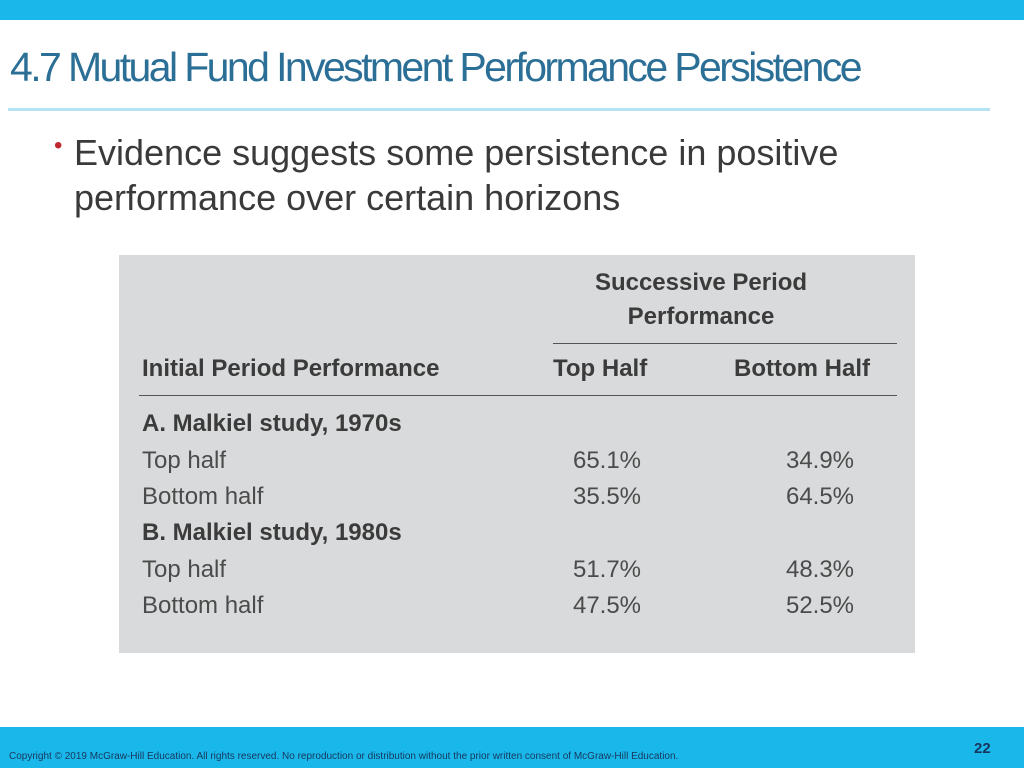 This screenshot has height=768, width=1024. I want to click on col-header-initial: Initial Period Performance, so click(291, 368).